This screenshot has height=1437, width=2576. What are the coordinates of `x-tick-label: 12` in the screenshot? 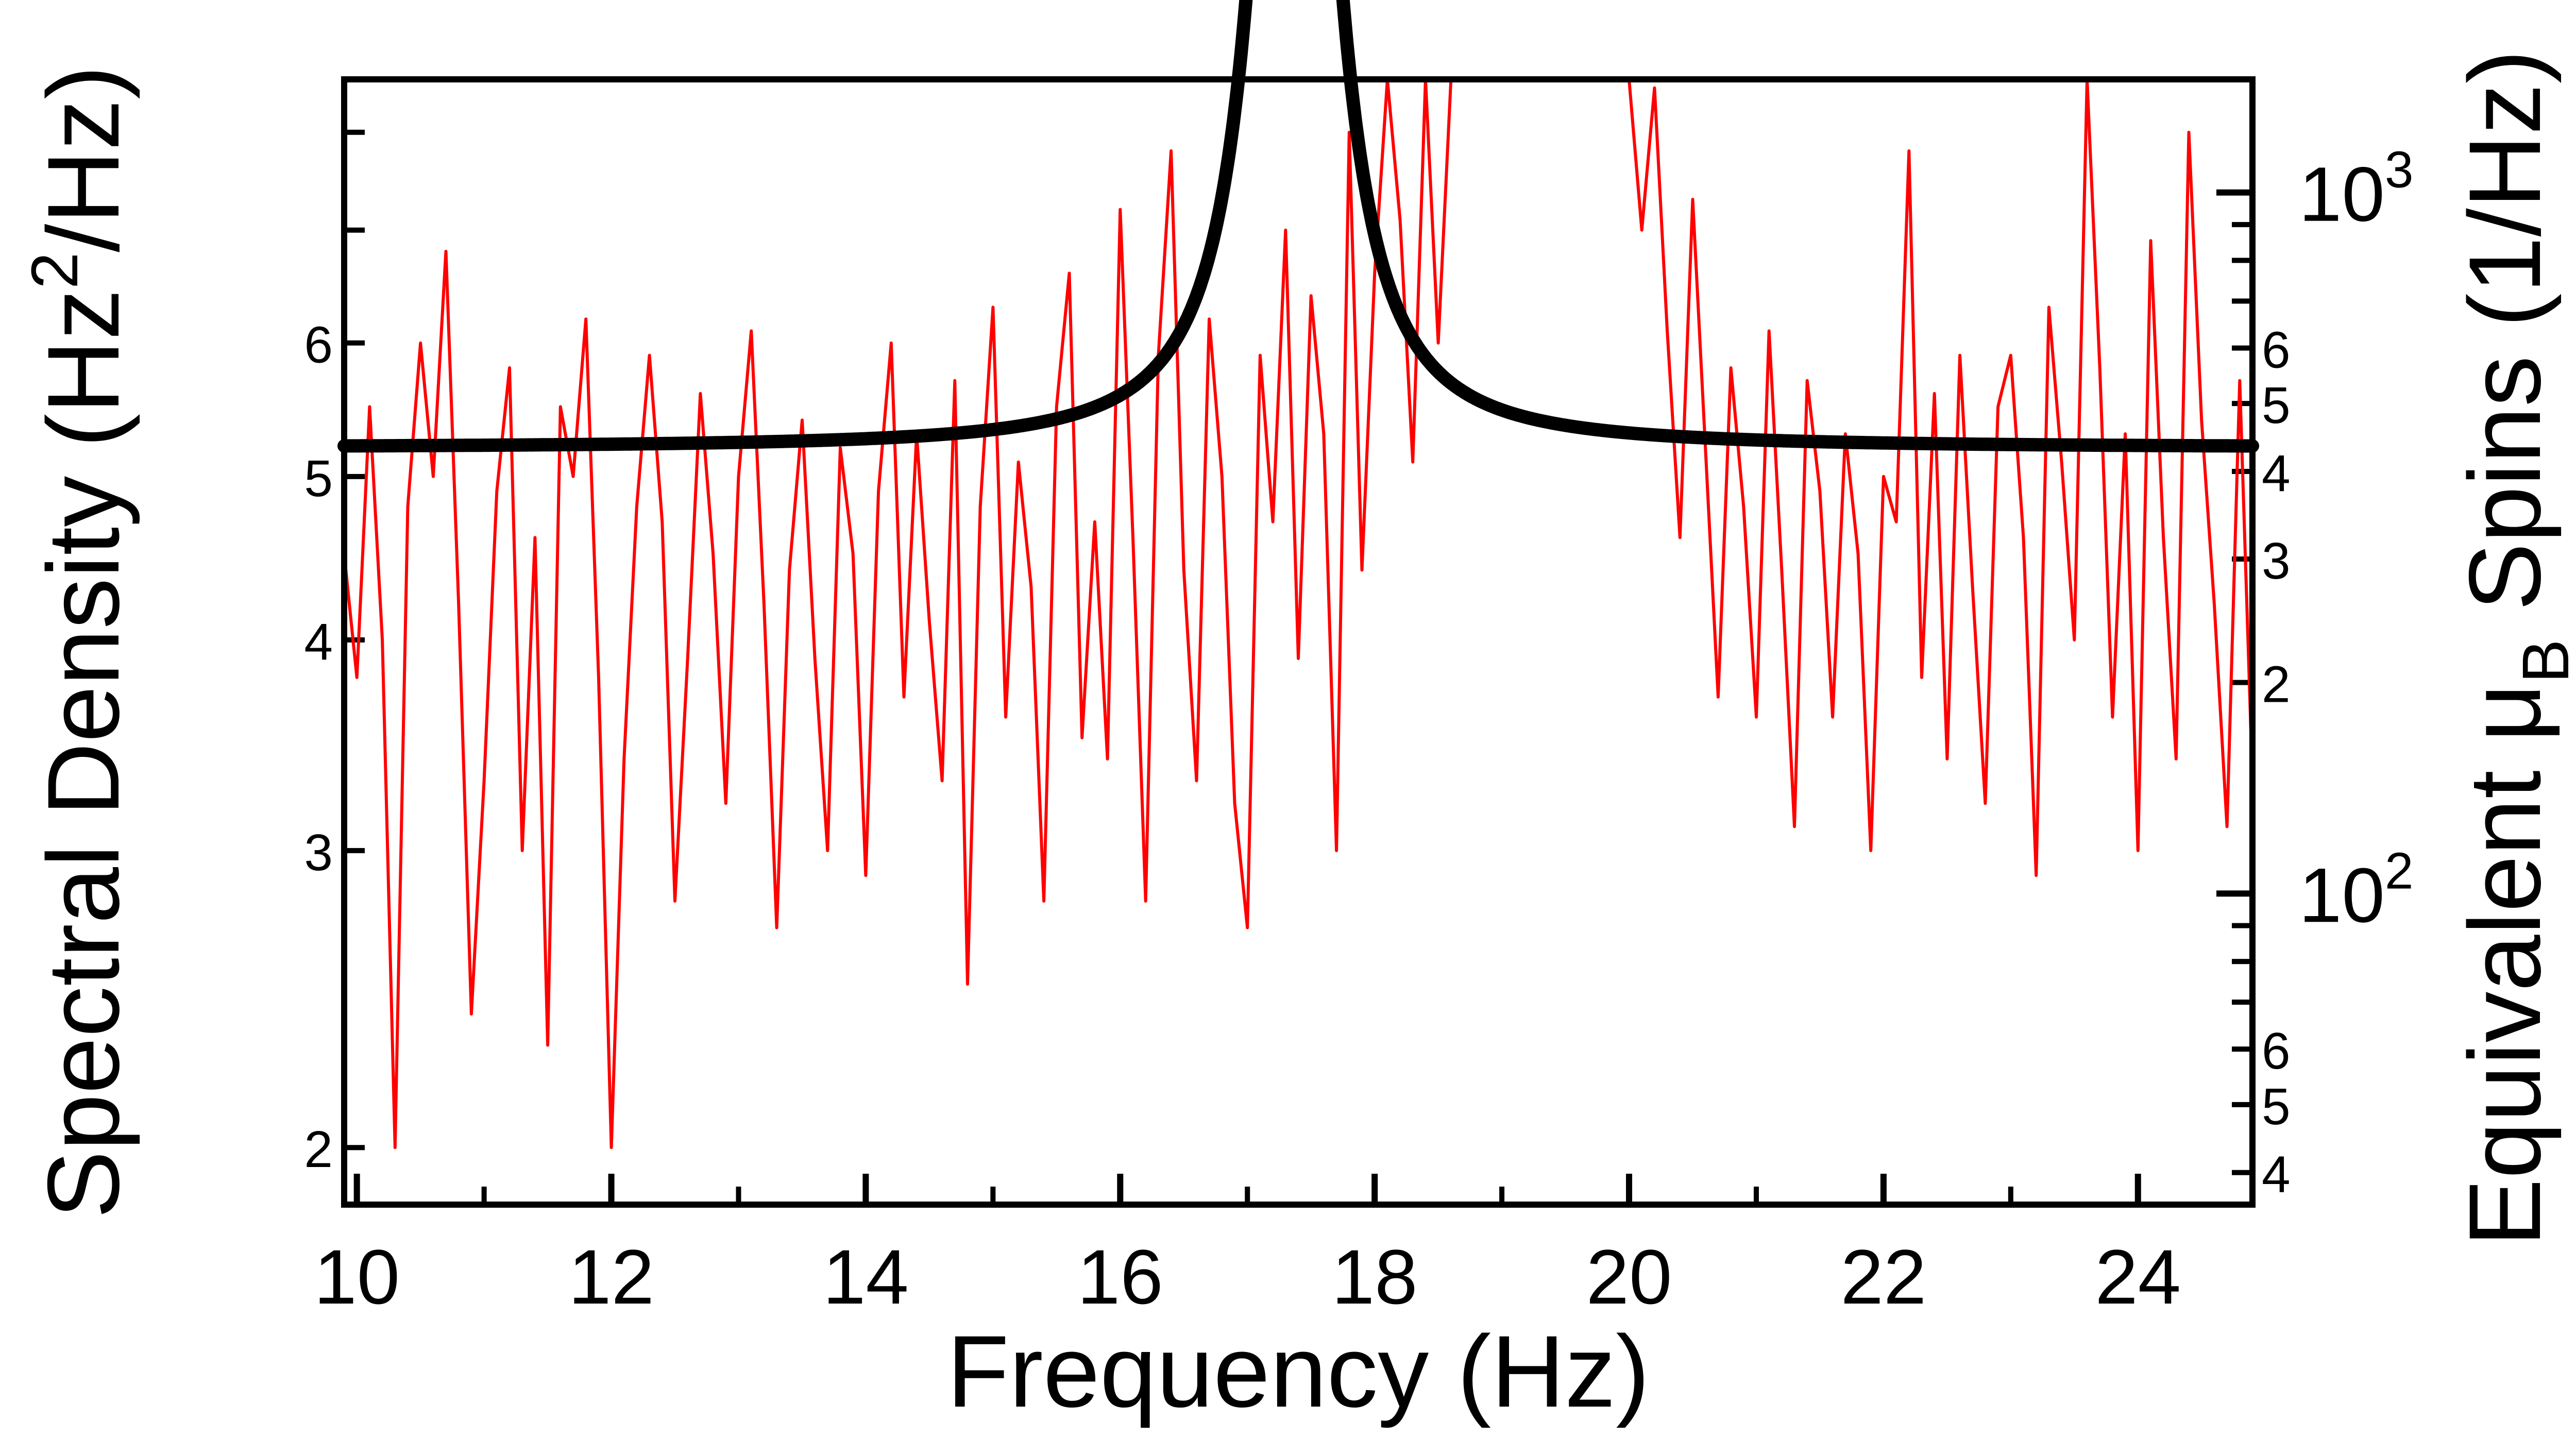 It's located at (611, 1277).